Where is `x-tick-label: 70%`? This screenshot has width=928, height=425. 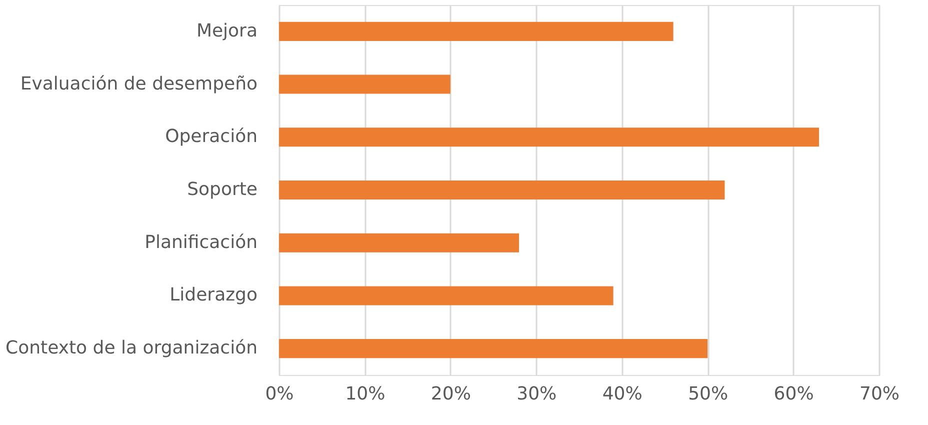
x-tick-label: 70% is located at coordinates (879, 394).